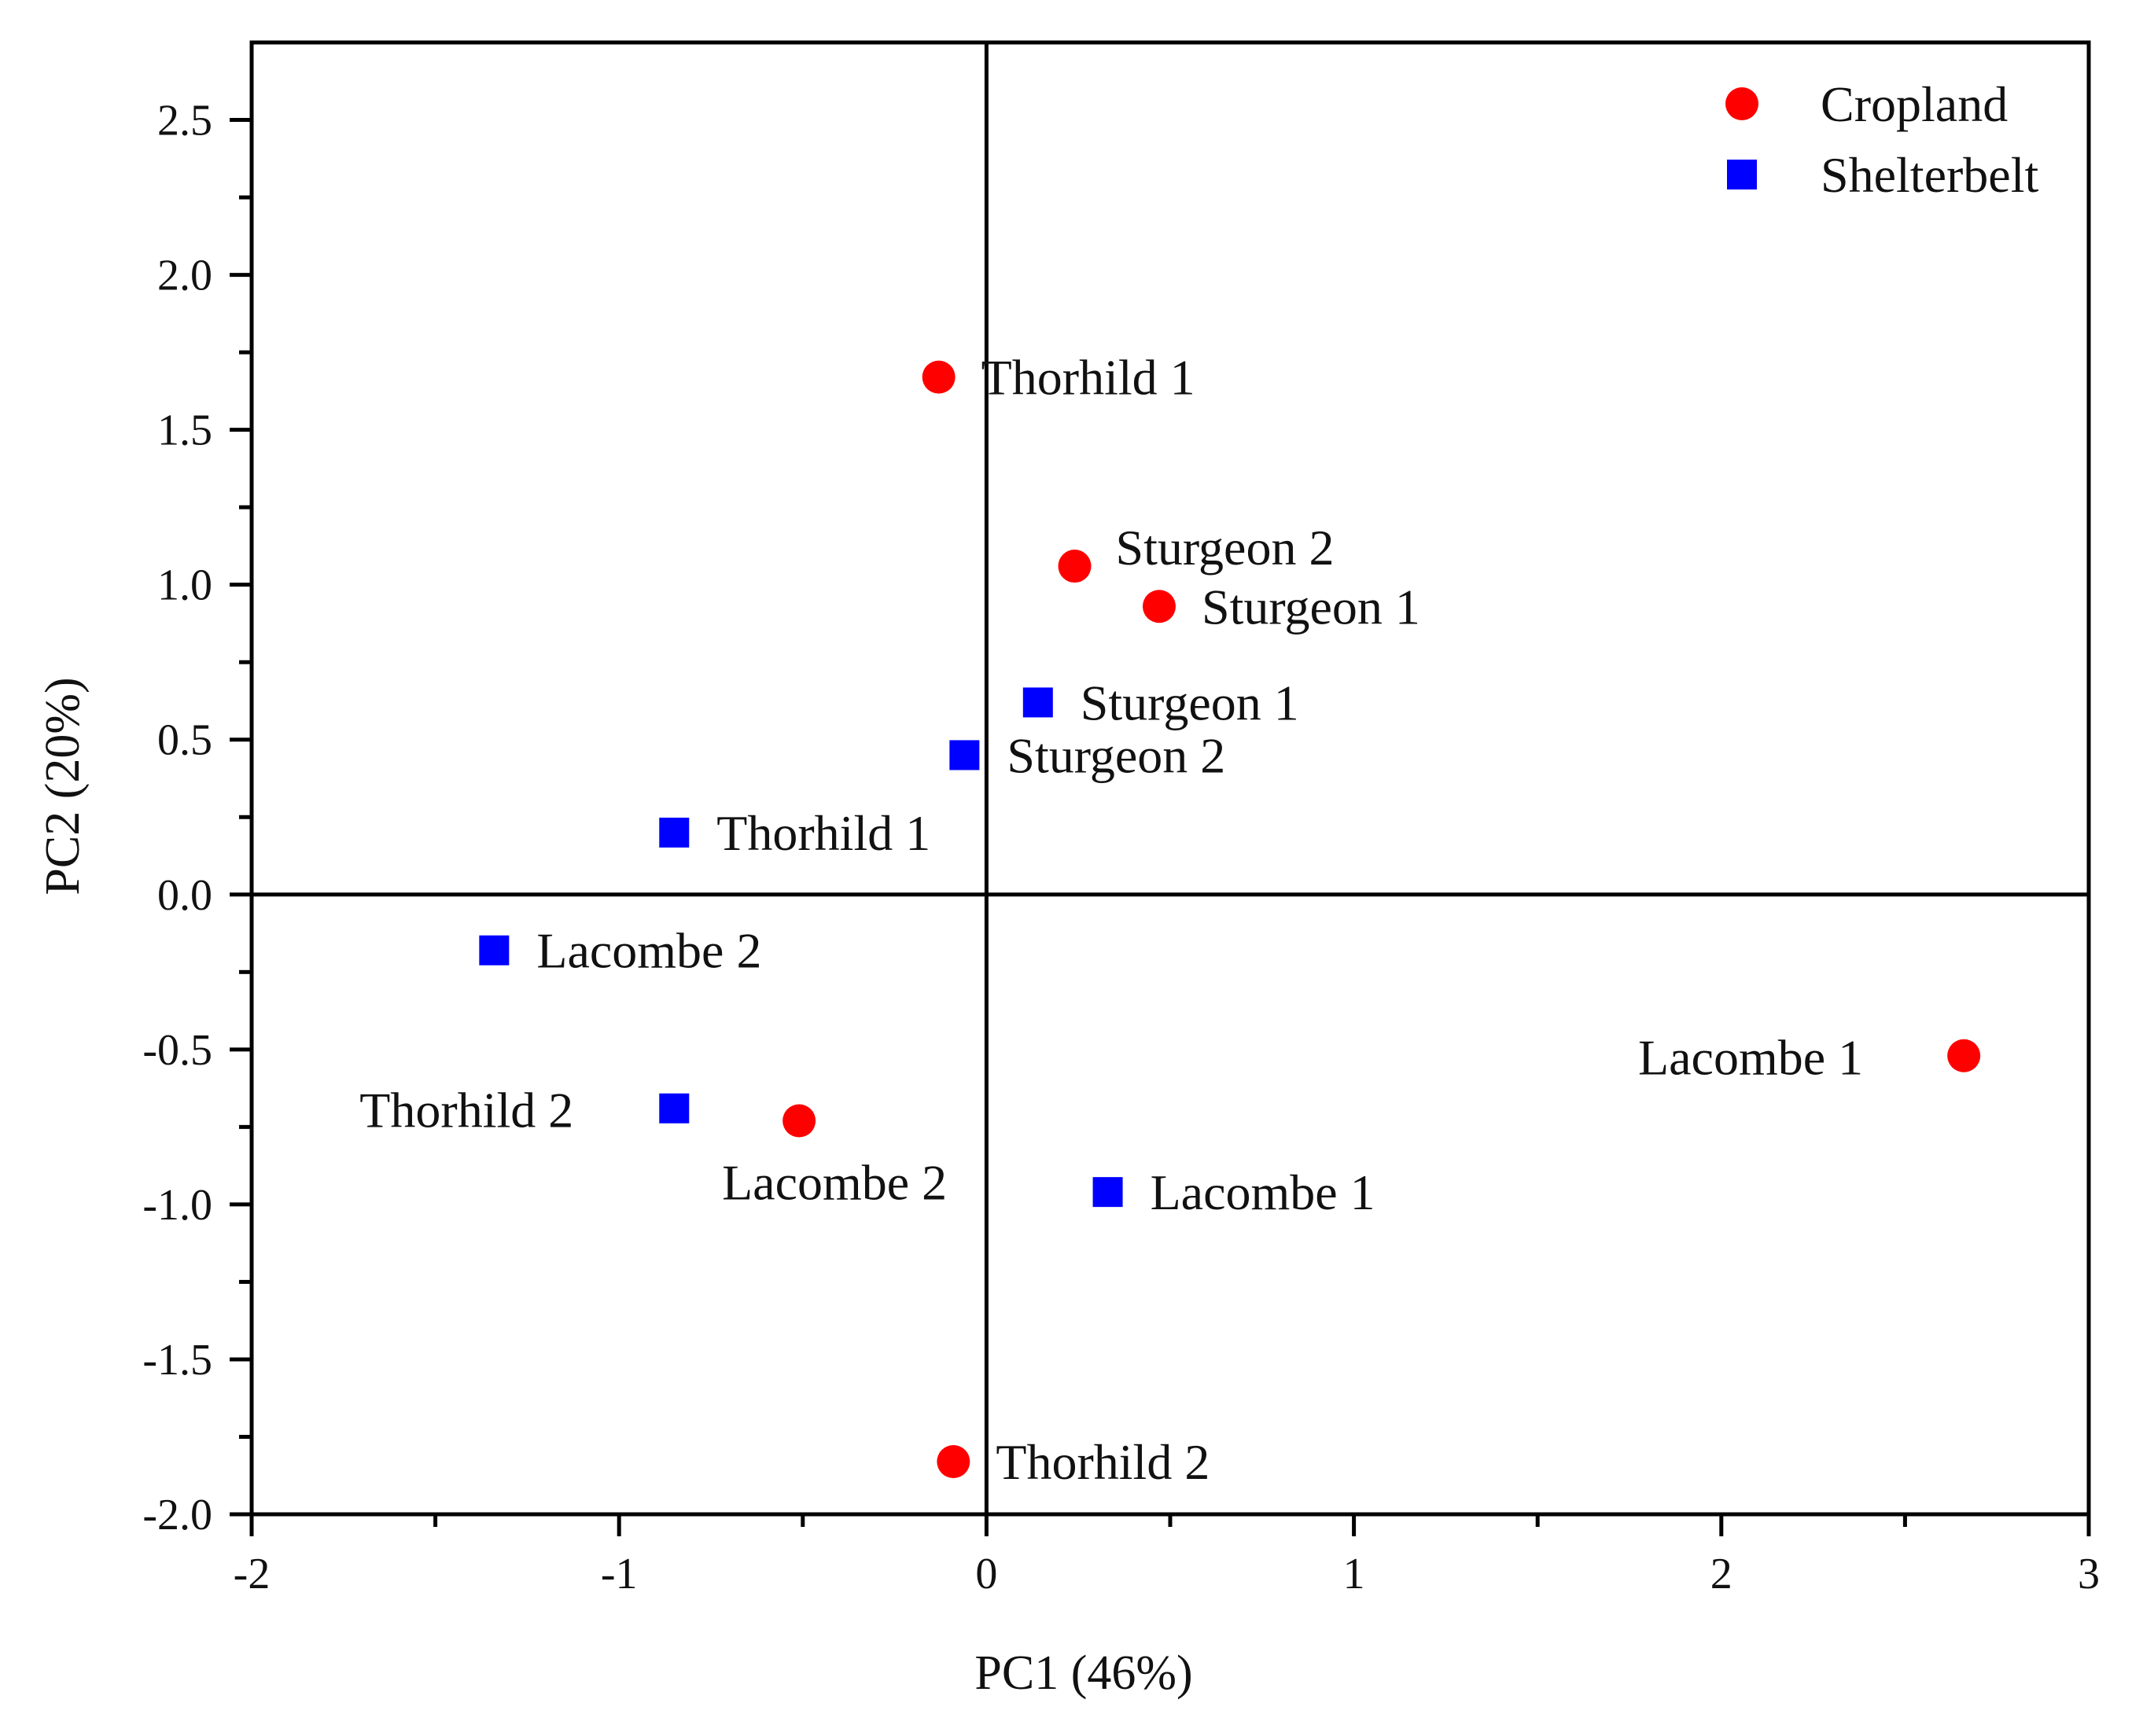  Describe the element at coordinates (184, 740) in the screenshot. I see `y-tick-label: 0.5` at that location.